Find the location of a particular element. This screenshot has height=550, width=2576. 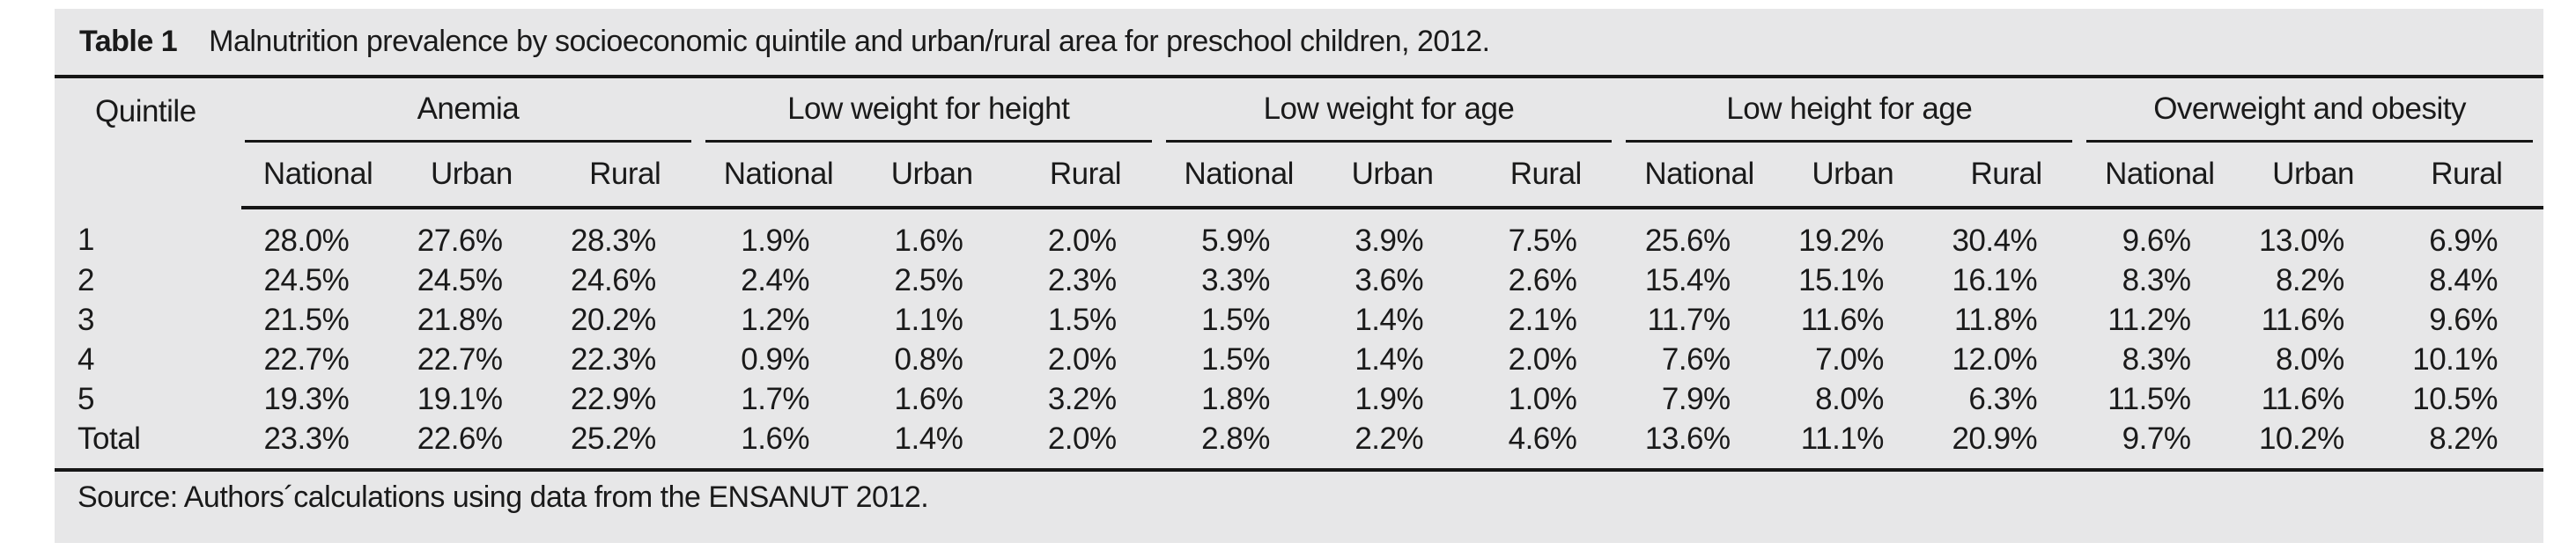

data-cell: 21.8% is located at coordinates (460, 320).